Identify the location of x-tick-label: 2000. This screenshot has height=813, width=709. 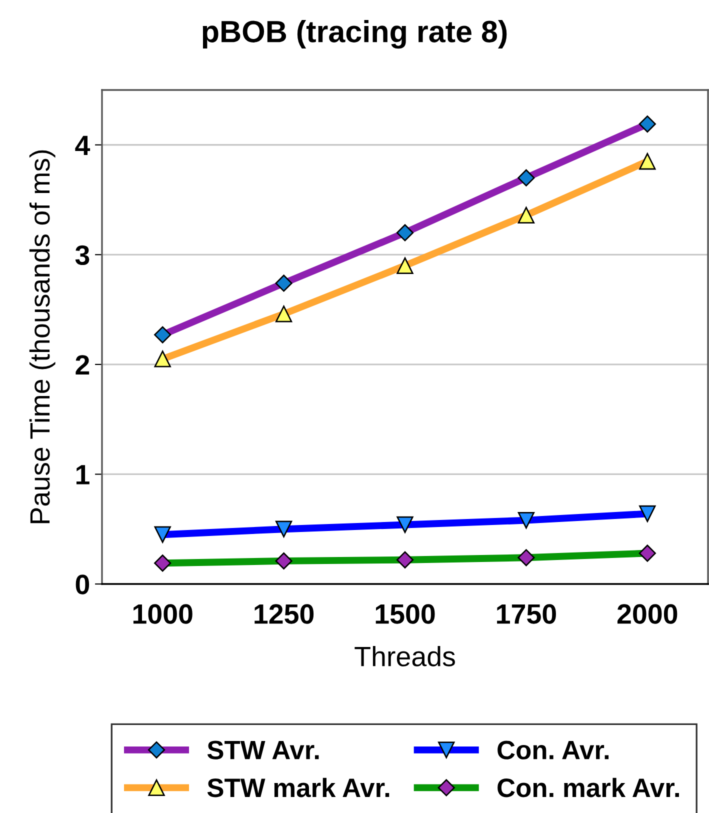
(647, 614).